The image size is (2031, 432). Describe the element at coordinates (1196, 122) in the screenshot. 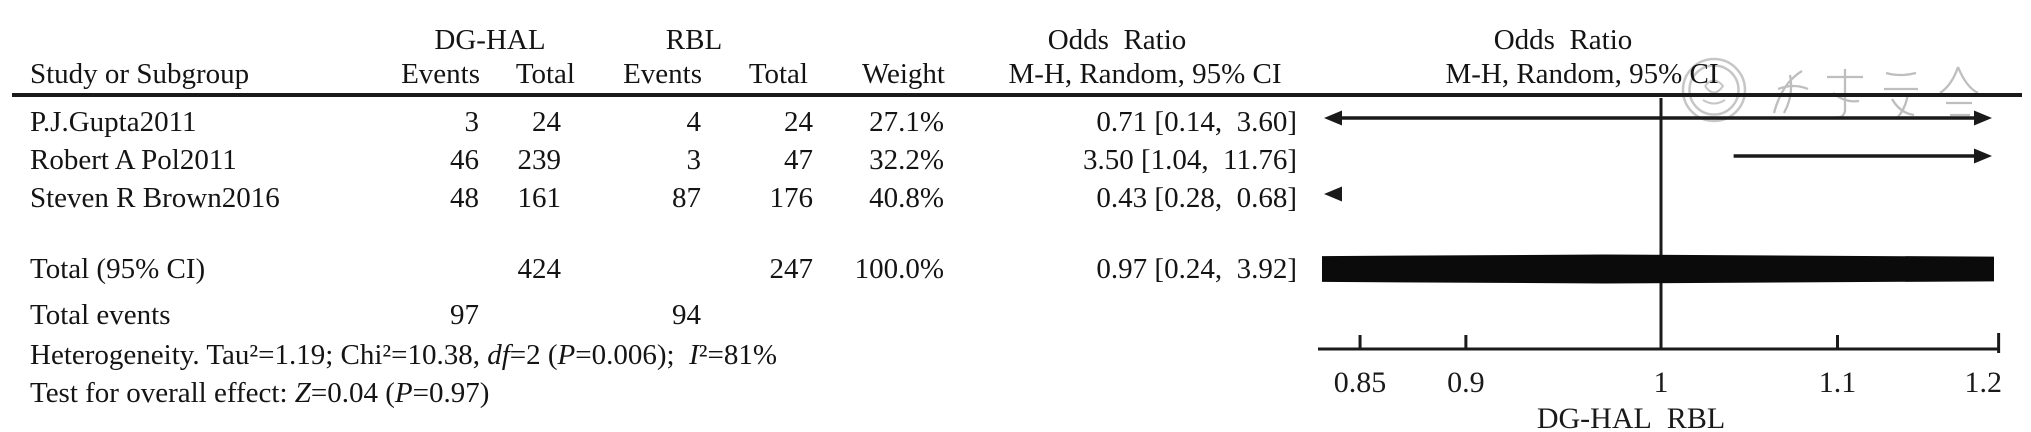

I see `ci-text: 0.71 [0.14, 3.60]` at that location.